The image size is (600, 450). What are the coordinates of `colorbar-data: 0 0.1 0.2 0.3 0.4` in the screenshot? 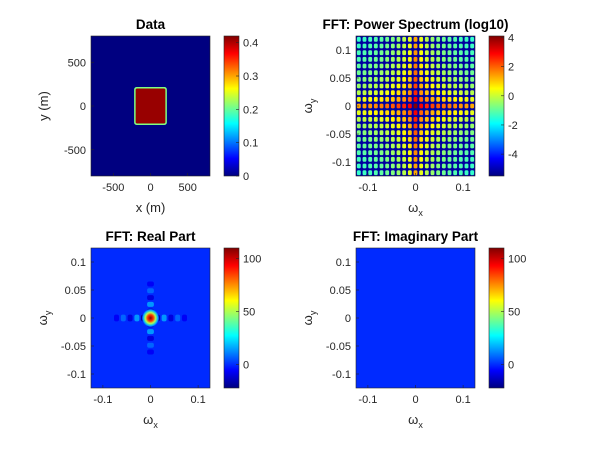 It's located at (240, 109).